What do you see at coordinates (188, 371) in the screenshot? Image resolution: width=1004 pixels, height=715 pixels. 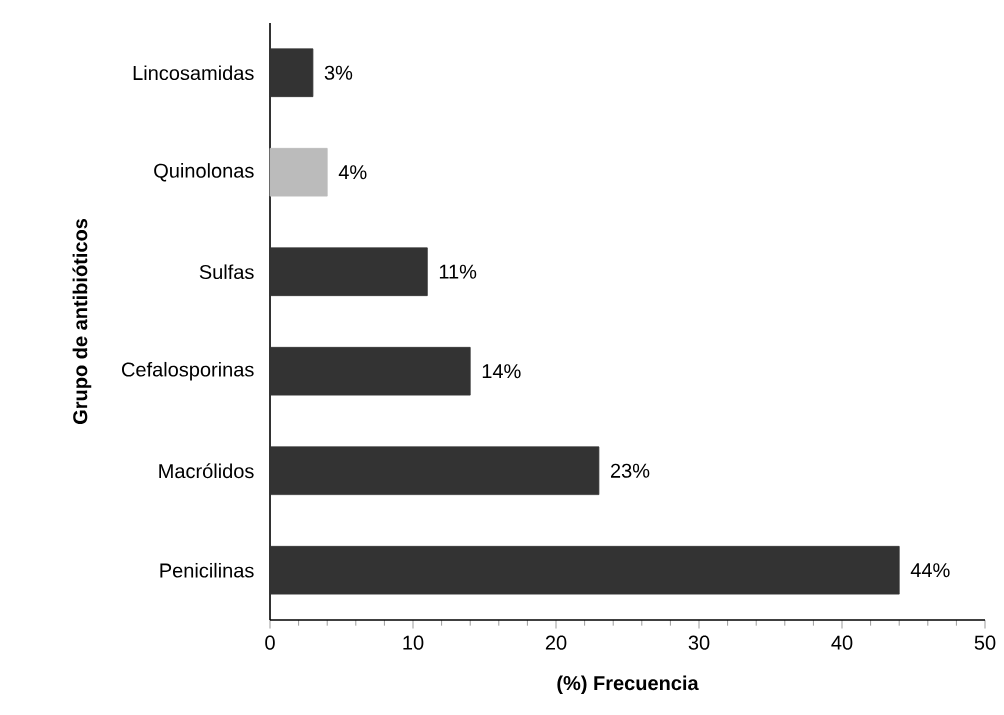 I see `y-tick-label: Cefalosporinas` at bounding box center [188, 371].